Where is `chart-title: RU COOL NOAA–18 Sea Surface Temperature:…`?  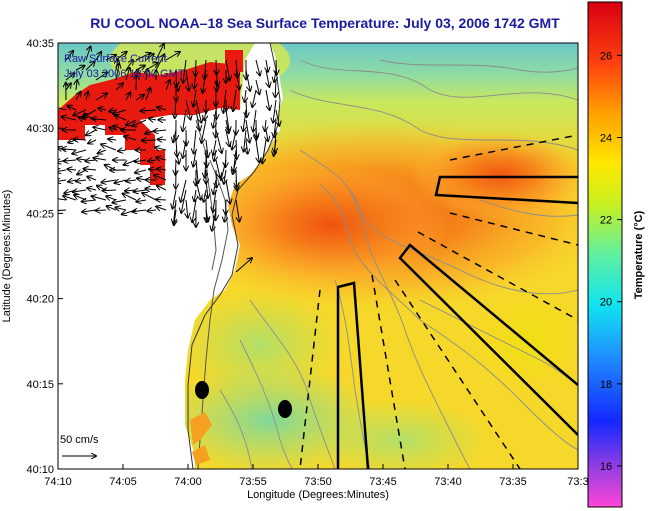
chart-title: RU COOL NOAA–18 Sea Surface Temperature:… is located at coordinates (325, 23).